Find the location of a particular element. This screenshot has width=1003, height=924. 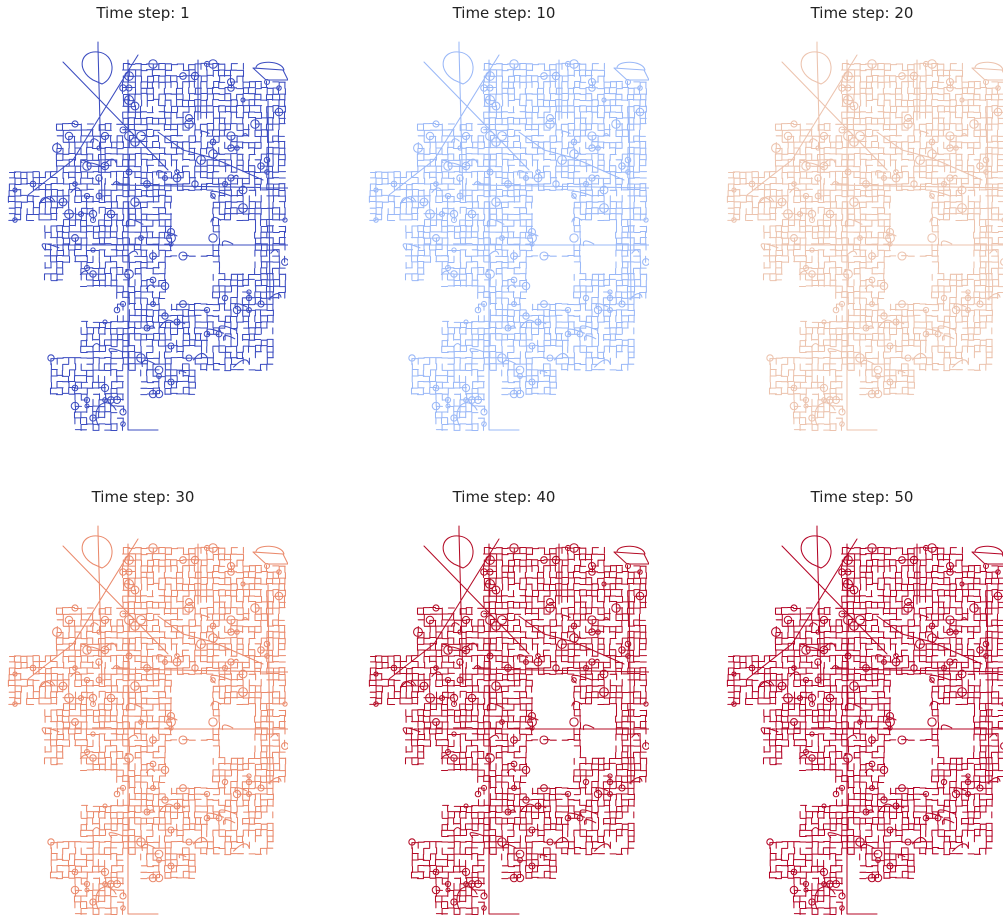

panel-title: Time step: 50 is located at coordinates (862, 497).